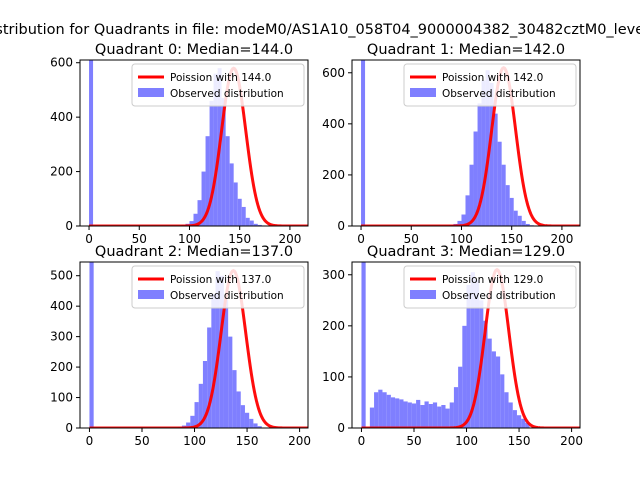  Describe the element at coordinates (220, 280) in the screenshot. I see `legend-curve-label: Poission with 137.0` at that location.